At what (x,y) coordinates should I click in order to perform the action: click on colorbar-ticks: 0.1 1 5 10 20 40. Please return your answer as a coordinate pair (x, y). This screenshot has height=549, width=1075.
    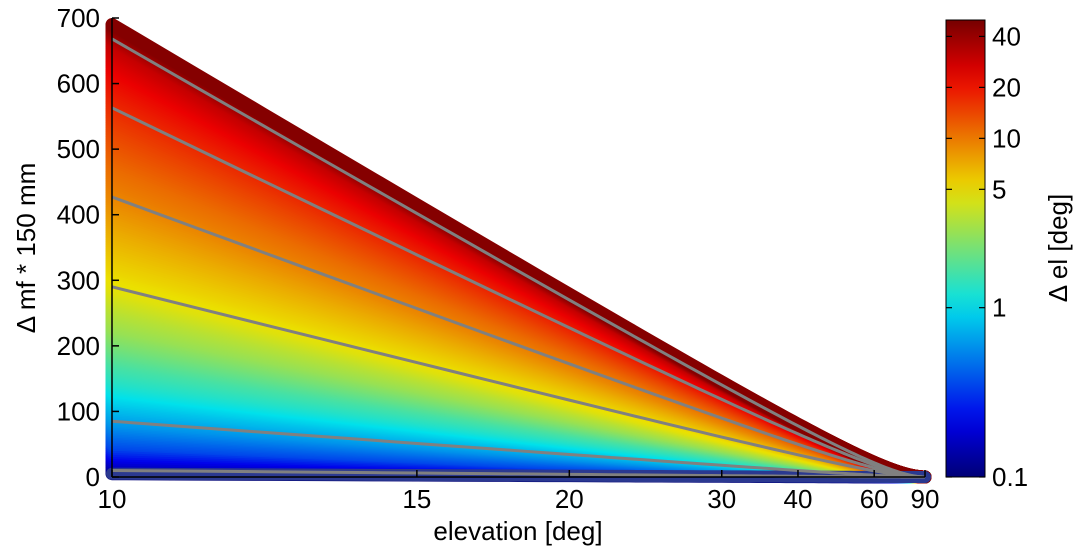
    Looking at the image, I should click on (987, 256).